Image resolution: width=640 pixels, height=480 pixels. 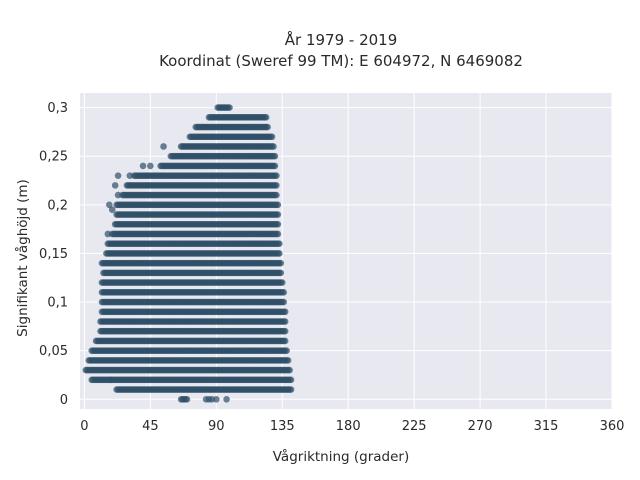 I want to click on x-tick-label: 360, so click(x=612, y=426).